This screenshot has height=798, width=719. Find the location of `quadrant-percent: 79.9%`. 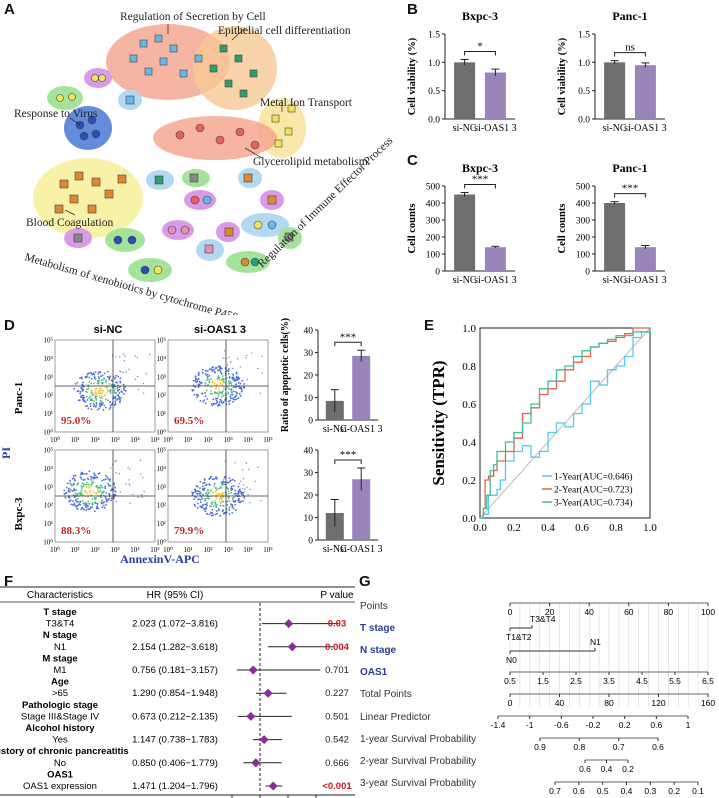

quadrant-percent: 79.9% is located at coordinates (189, 531).